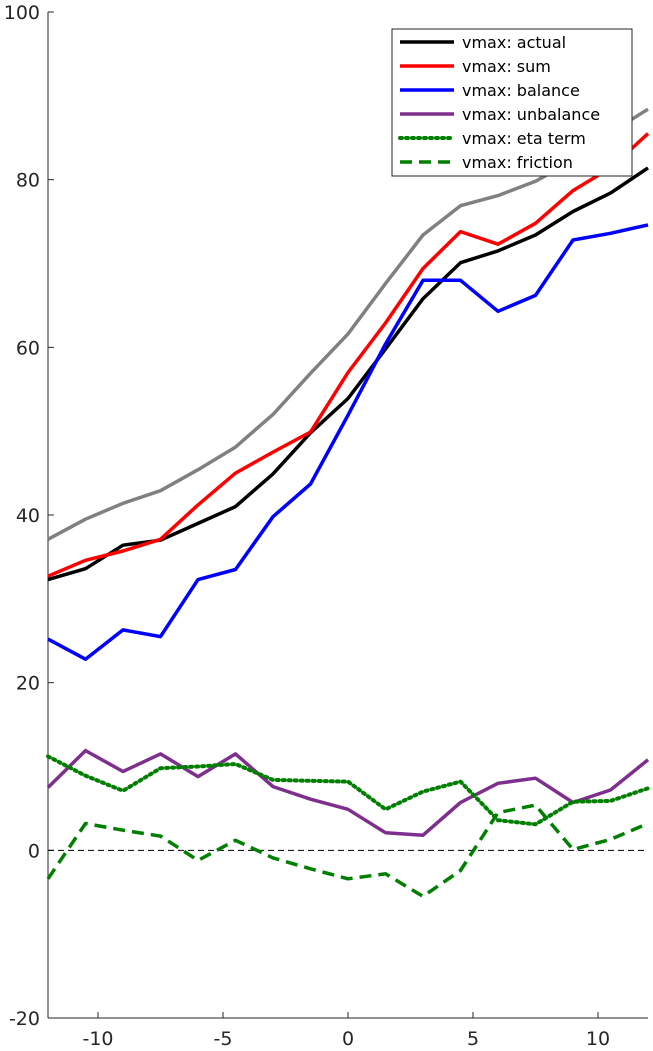 The height and width of the screenshot is (1051, 653). Describe the element at coordinates (524, 138) in the screenshot. I see `legend-label-vmax-eta-term: vmax: eta term` at that location.